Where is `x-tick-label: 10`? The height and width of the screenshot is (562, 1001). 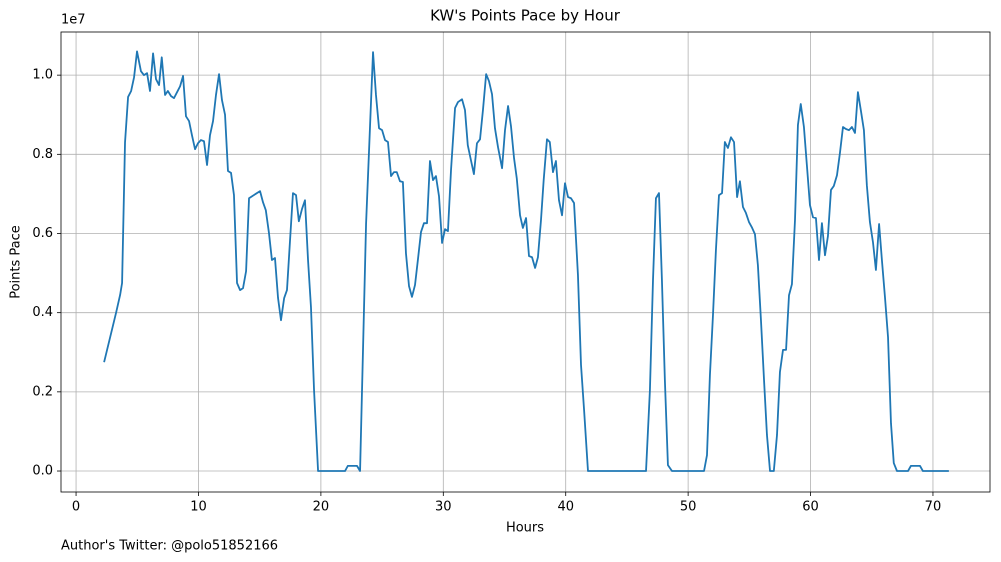
x-tick-label: 10 is located at coordinates (198, 507).